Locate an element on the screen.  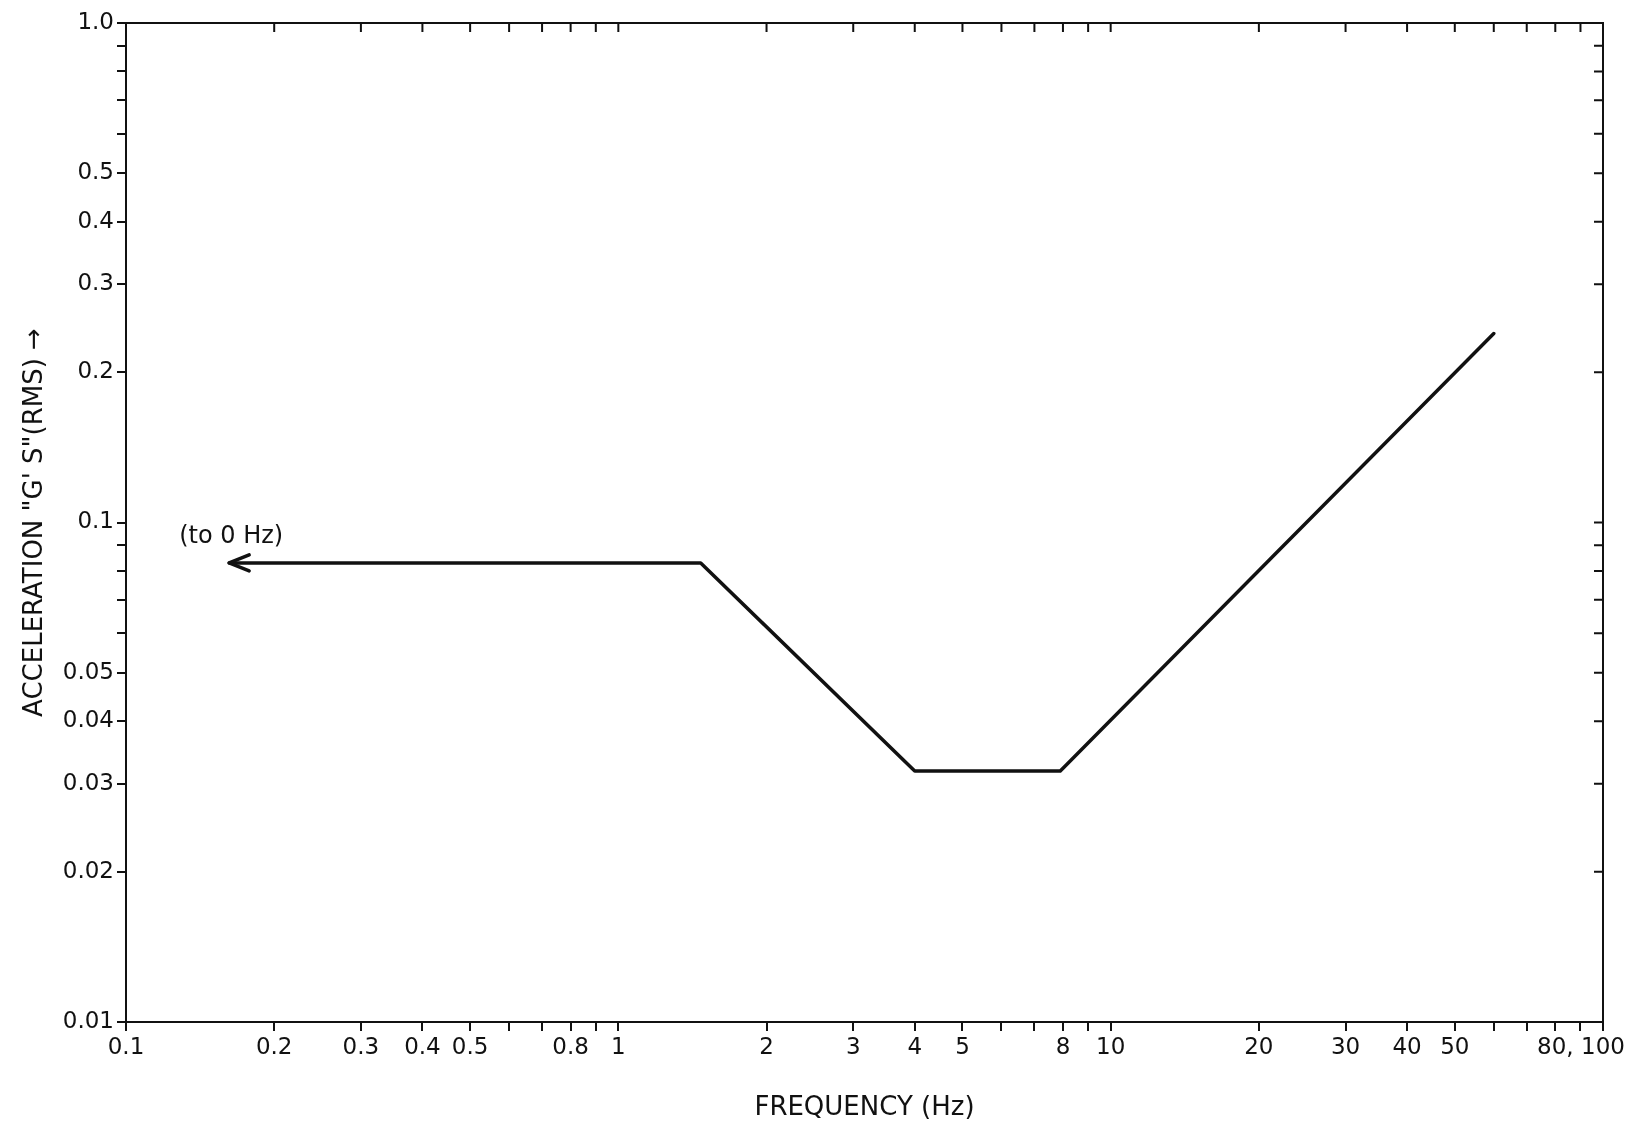
y-axis-title: ACCELERATION "G' S"(RMS) → is located at coordinates (33, 522).